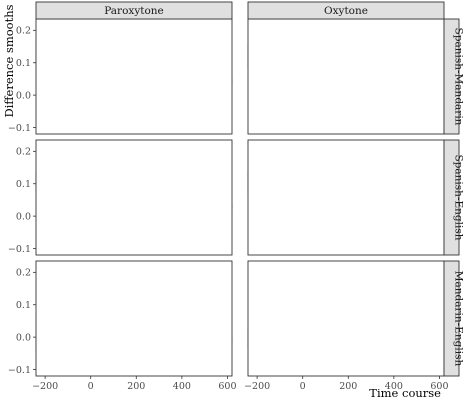 The image size is (474, 402). I want to click on x-axis-title: Time course, so click(405, 393).